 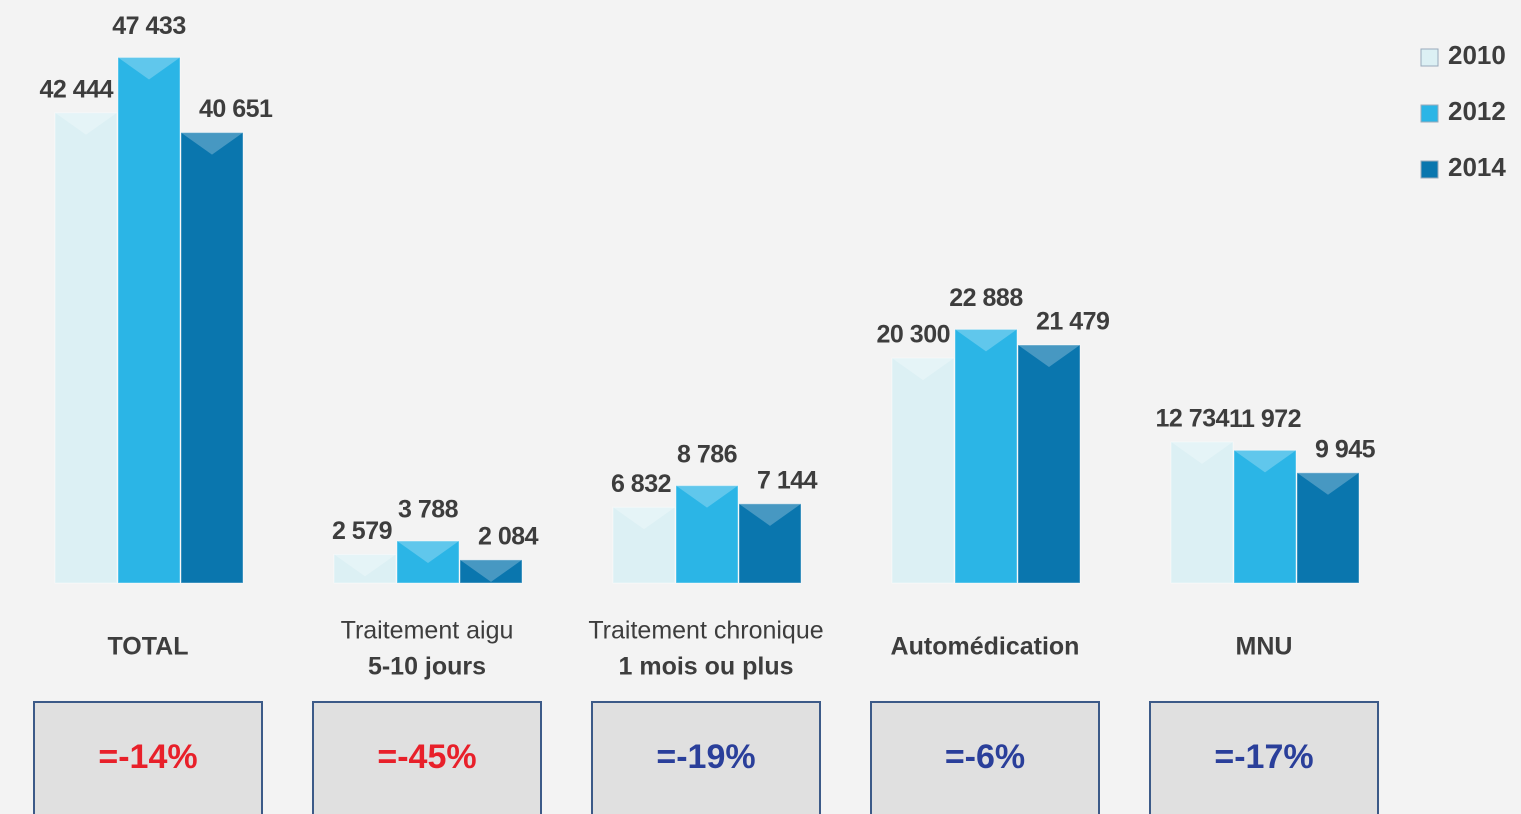 What do you see at coordinates (1264, 647) in the screenshot?
I see `x-tick-label: MNU` at bounding box center [1264, 647].